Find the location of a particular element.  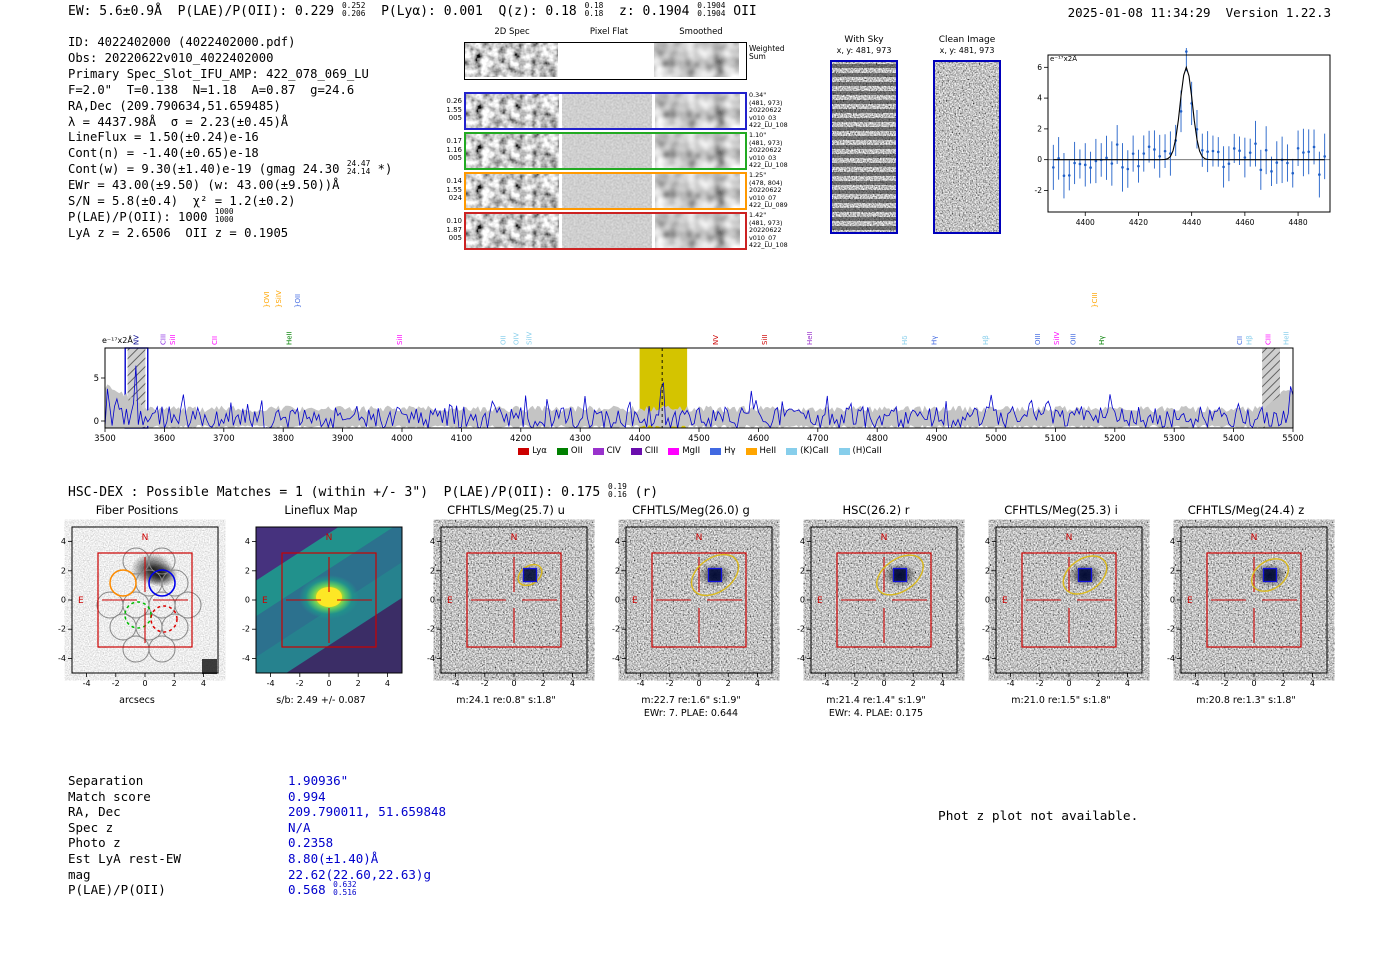

text-run: S/N = 5.8(±0.4) χ² = 1.2(±0.2) is located at coordinates (182, 201).